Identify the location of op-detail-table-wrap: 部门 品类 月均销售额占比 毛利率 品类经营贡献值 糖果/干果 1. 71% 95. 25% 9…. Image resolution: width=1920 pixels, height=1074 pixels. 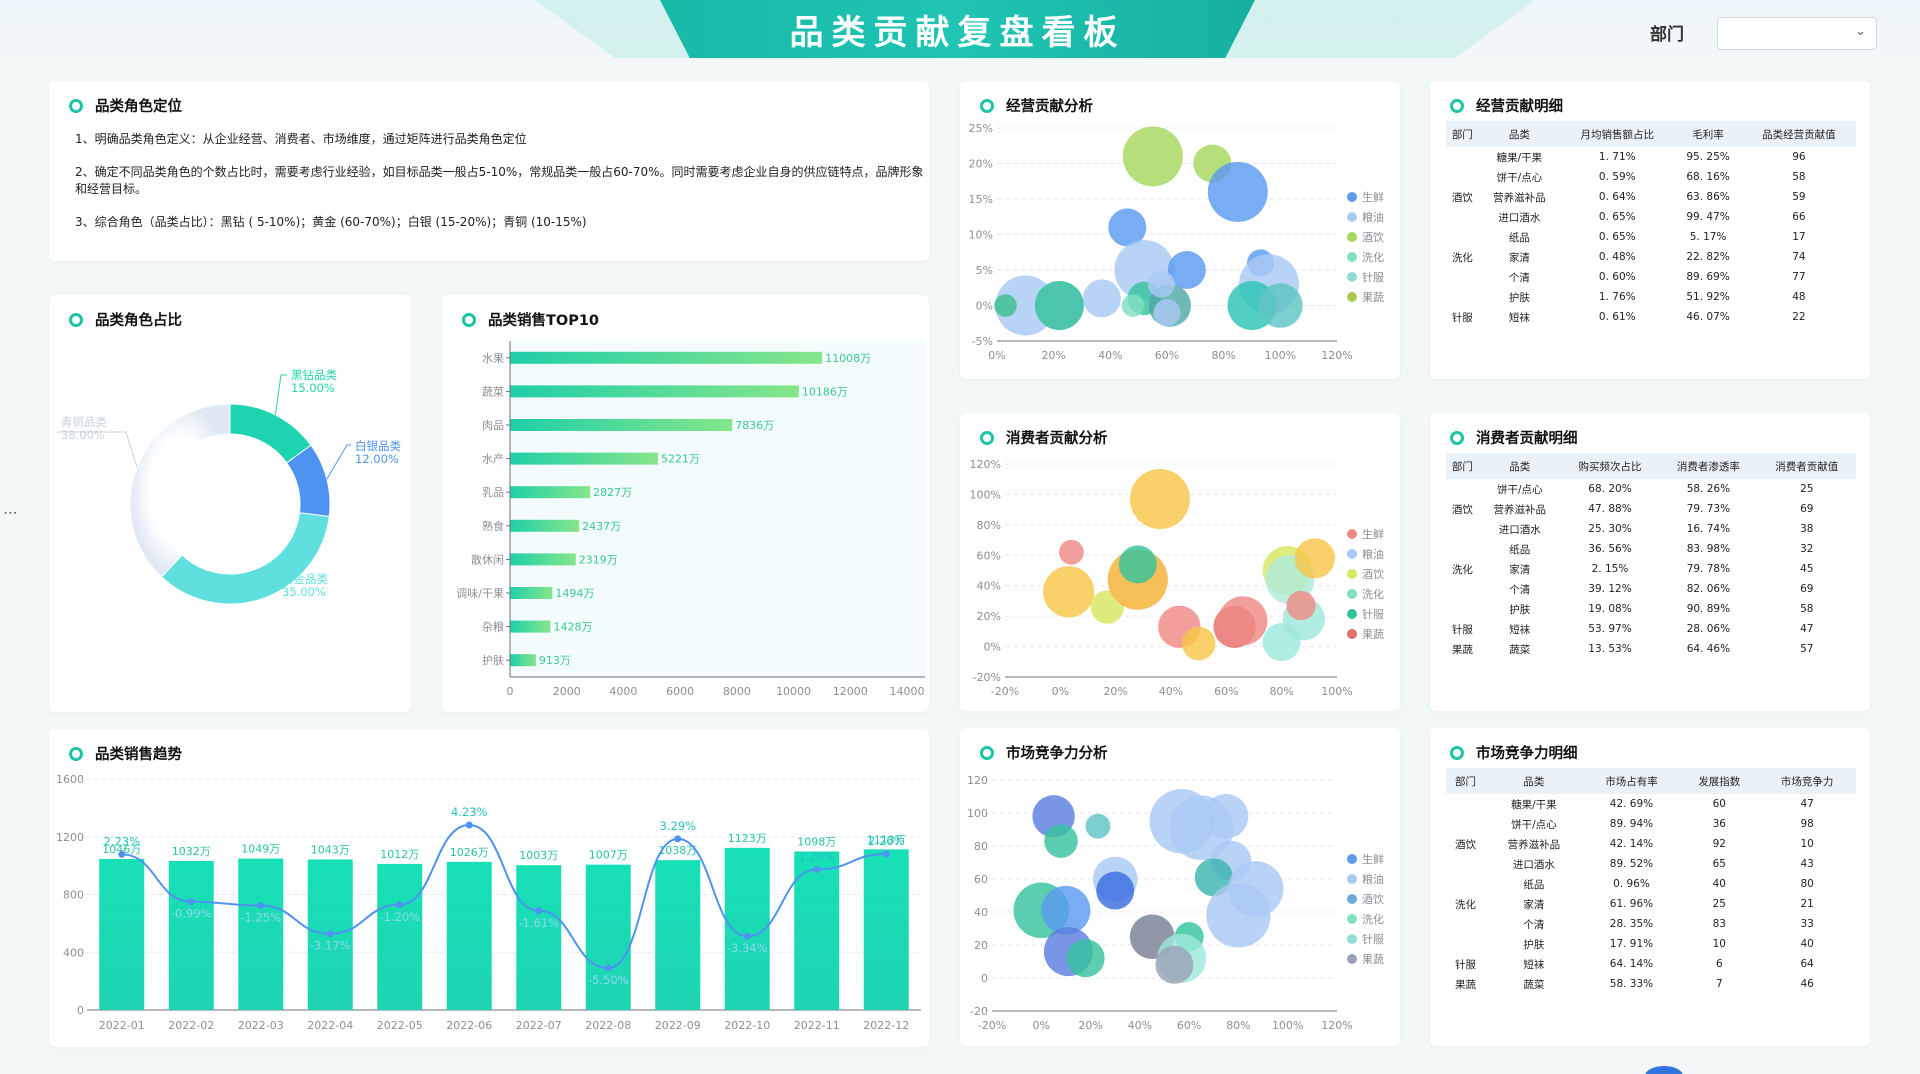
(1651, 246).